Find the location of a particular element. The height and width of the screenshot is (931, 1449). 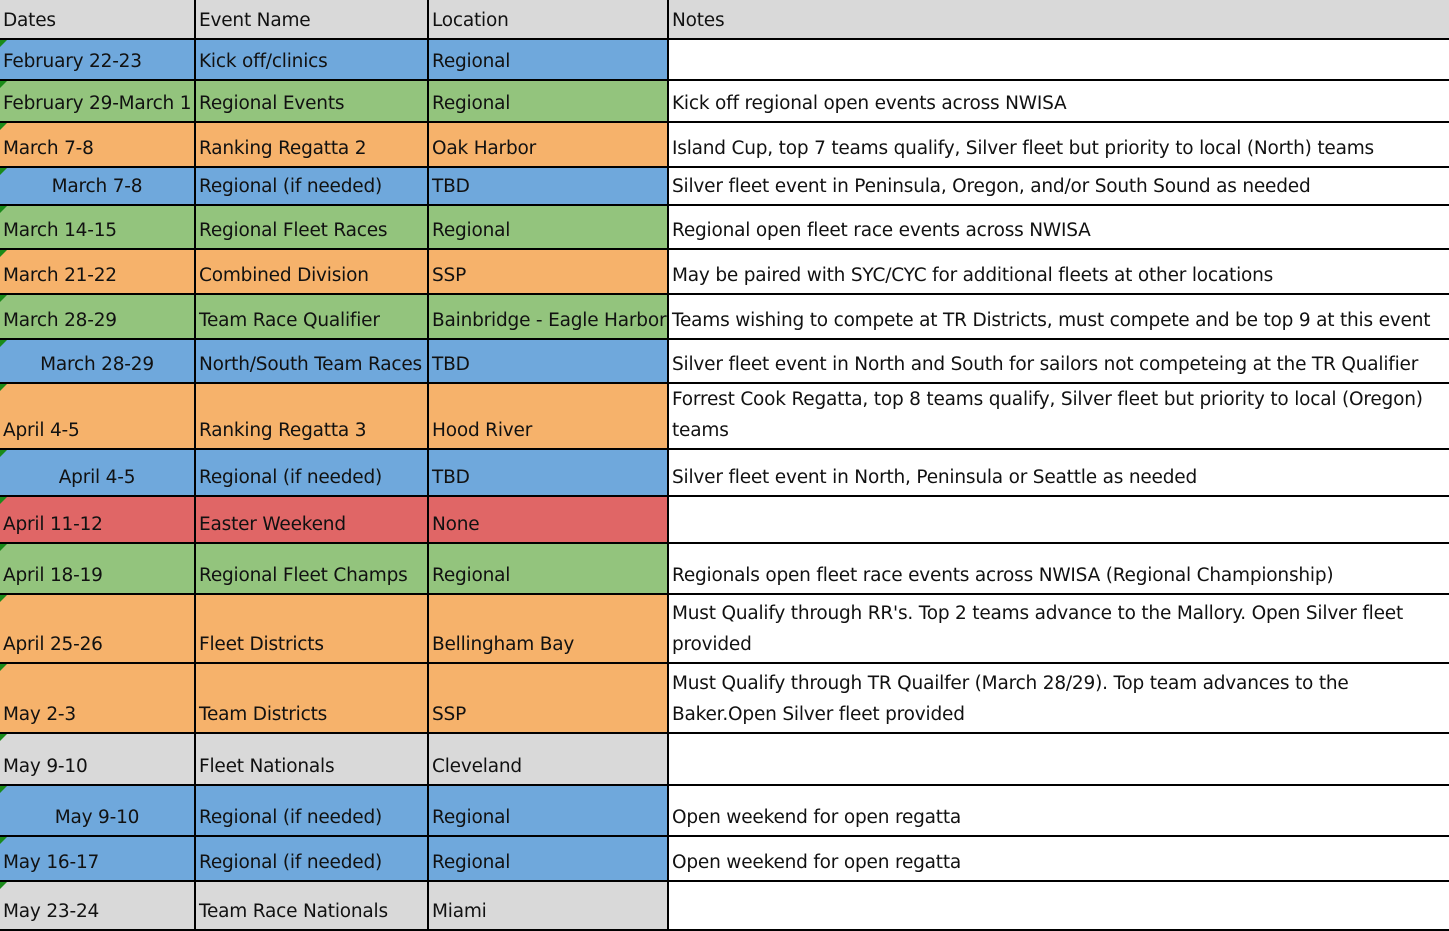

event-name-cell: Team Districts is located at coordinates (311, 698).